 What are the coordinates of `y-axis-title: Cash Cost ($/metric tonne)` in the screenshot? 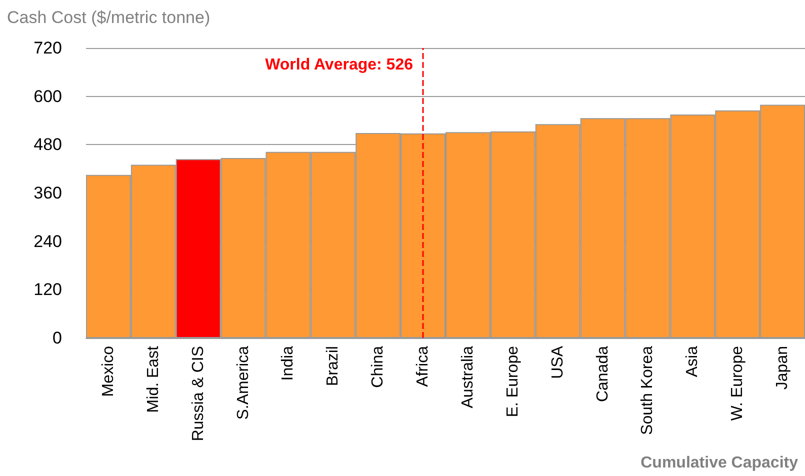 It's located at (108, 17).